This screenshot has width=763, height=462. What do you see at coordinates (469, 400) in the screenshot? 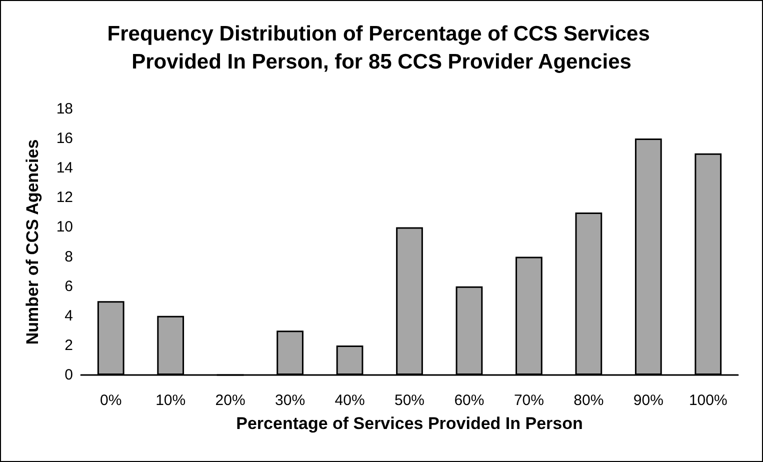
I see `x-tick-label: 60%` at bounding box center [469, 400].